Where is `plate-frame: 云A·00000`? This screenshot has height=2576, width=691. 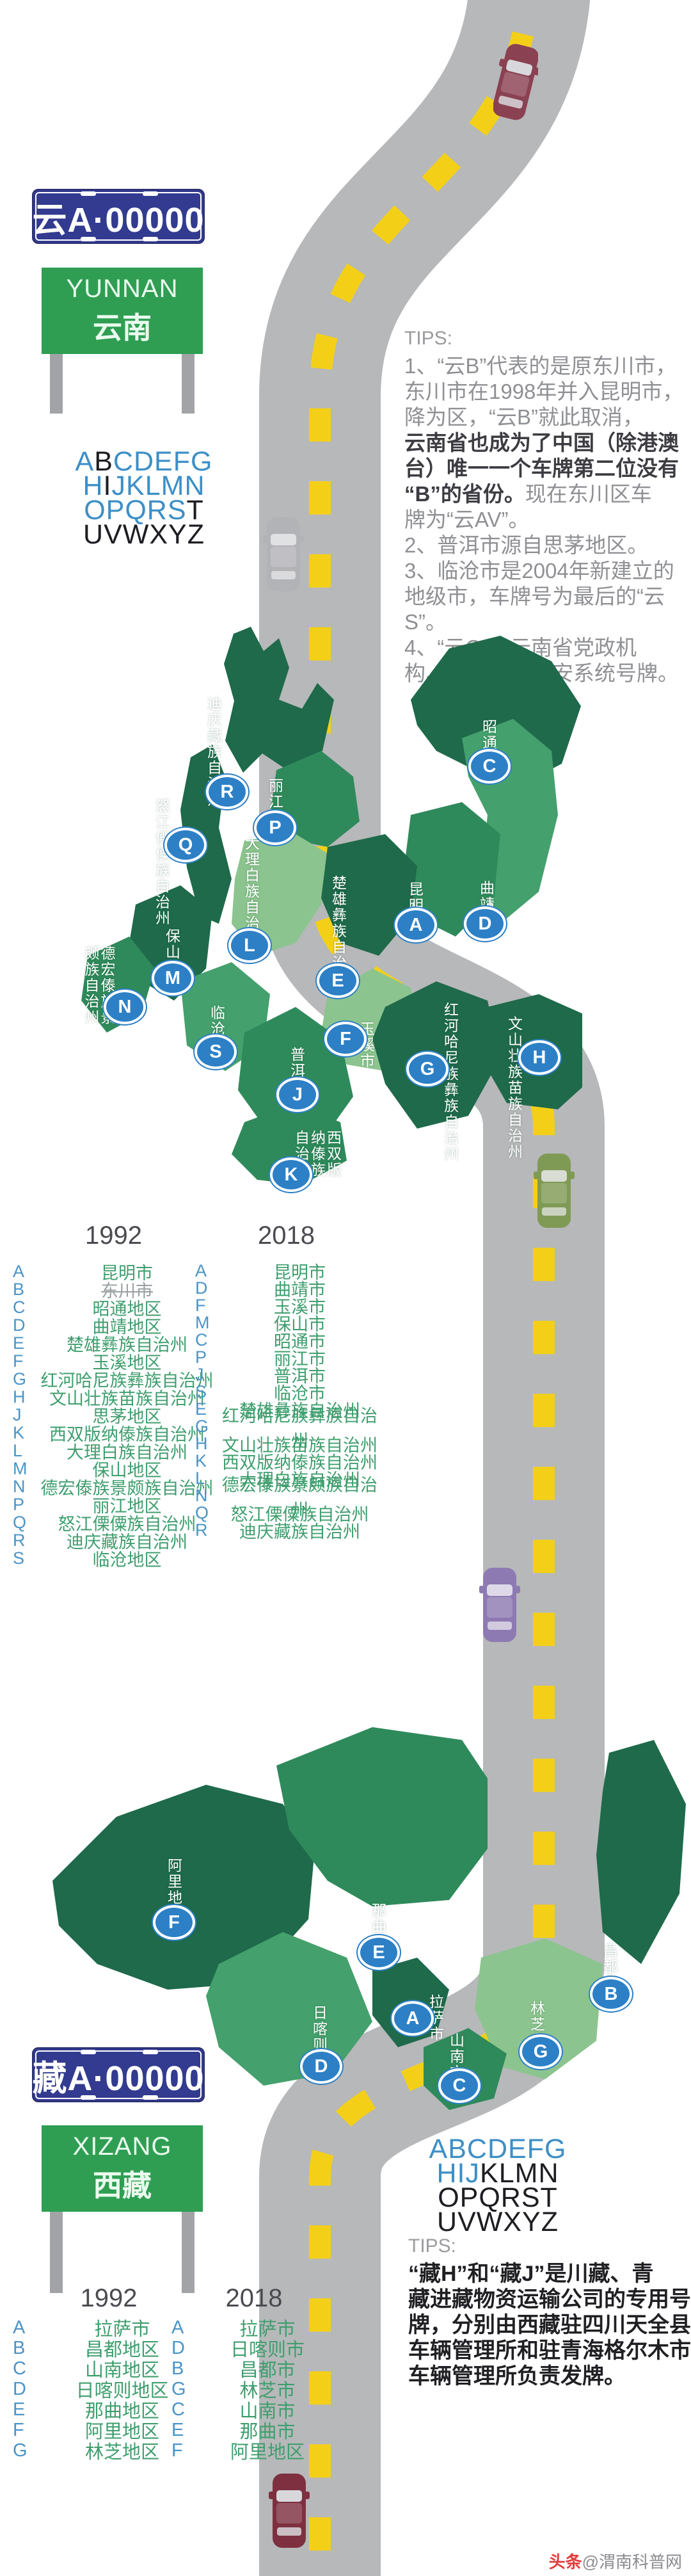
plate-frame: 云A·00000 is located at coordinates (118, 216).